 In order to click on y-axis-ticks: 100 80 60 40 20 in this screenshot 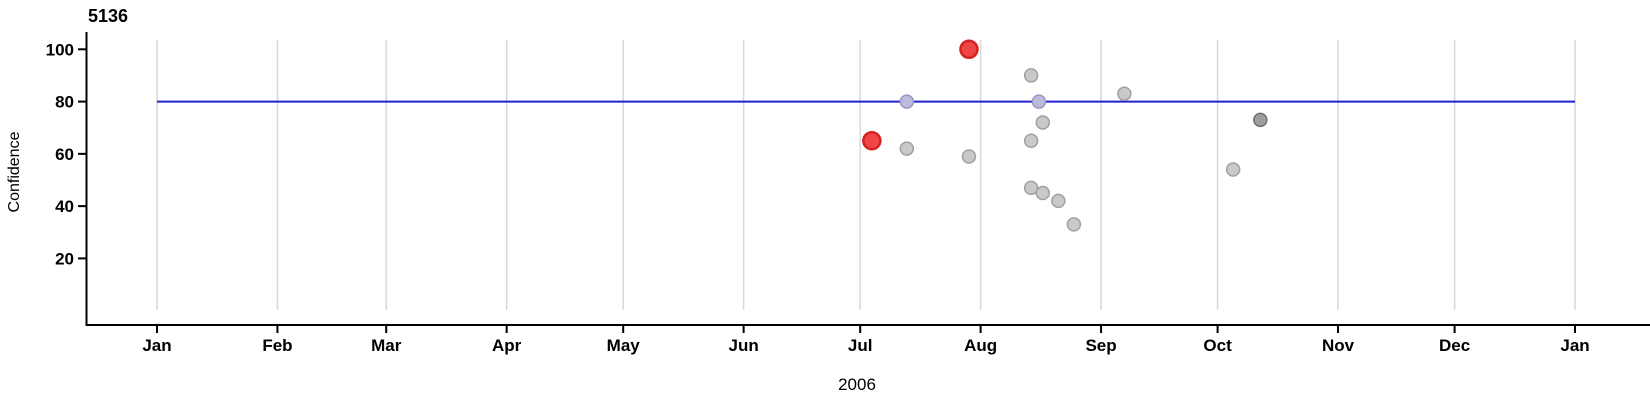, I will do `click(66, 154)`.